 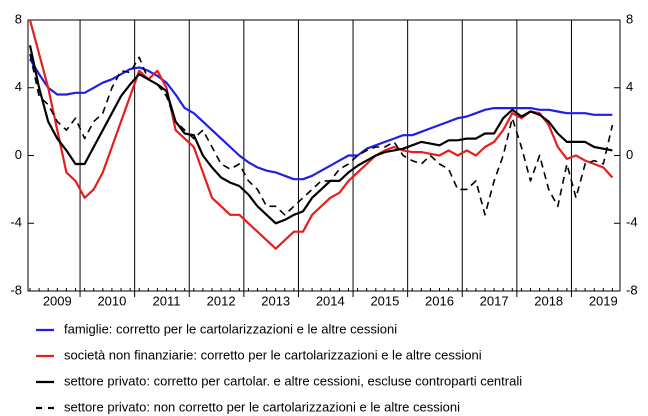 I want to click on y-tick-label: -4, so click(x=16, y=222).